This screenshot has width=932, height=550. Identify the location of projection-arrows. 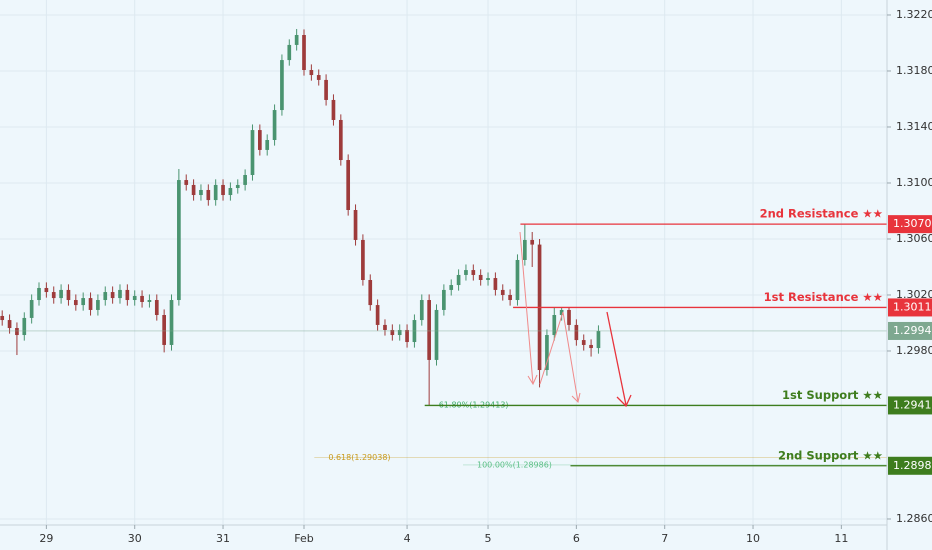
(575, 319).